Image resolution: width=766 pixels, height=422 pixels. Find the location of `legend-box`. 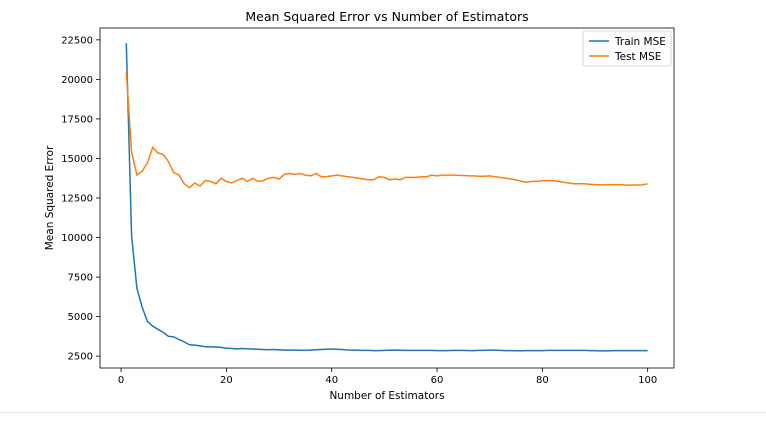

legend-box is located at coordinates (627, 48).